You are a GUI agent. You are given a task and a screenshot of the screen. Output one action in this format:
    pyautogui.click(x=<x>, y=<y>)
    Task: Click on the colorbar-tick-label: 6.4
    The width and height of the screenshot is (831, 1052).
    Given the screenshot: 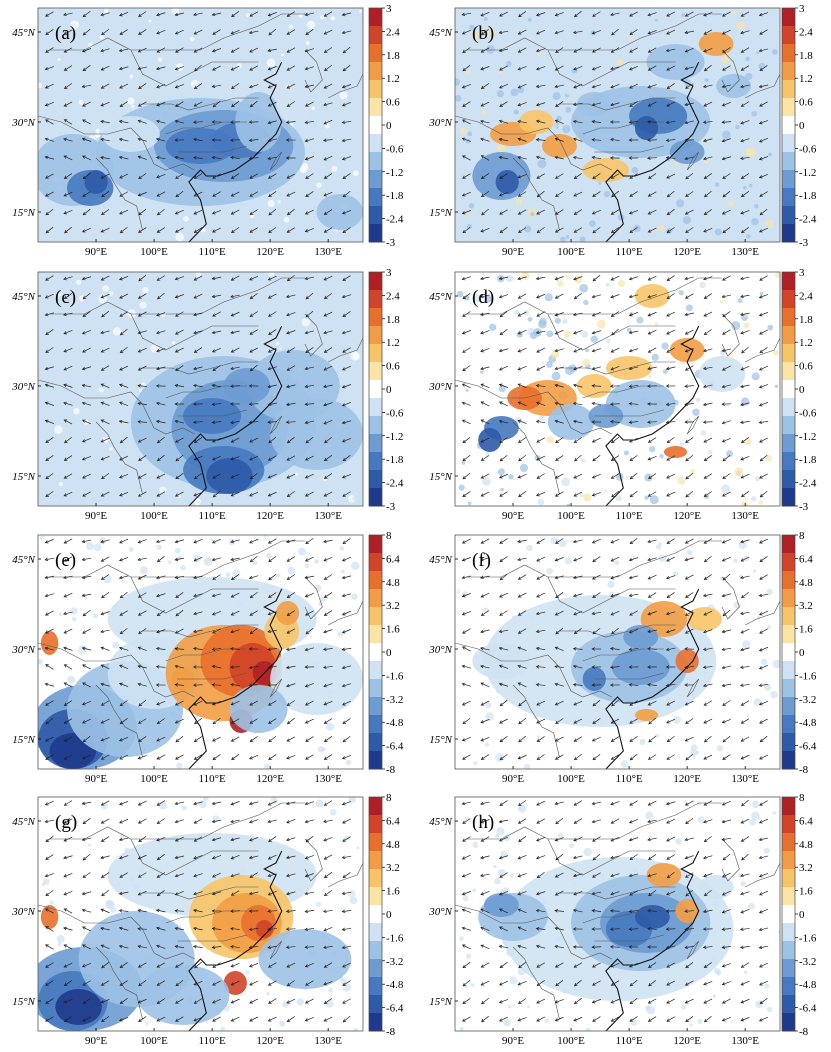 What is the action you would take?
    pyautogui.click(x=393, y=559)
    